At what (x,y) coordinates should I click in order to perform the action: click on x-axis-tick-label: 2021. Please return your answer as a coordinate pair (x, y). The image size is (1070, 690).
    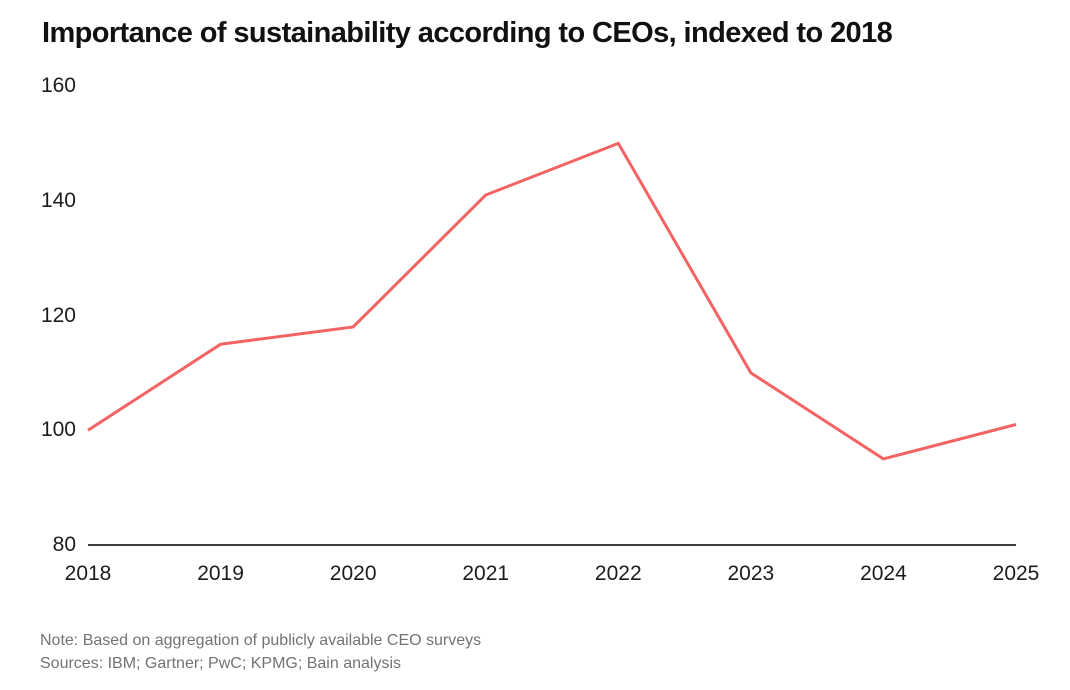
    Looking at the image, I should click on (486, 573).